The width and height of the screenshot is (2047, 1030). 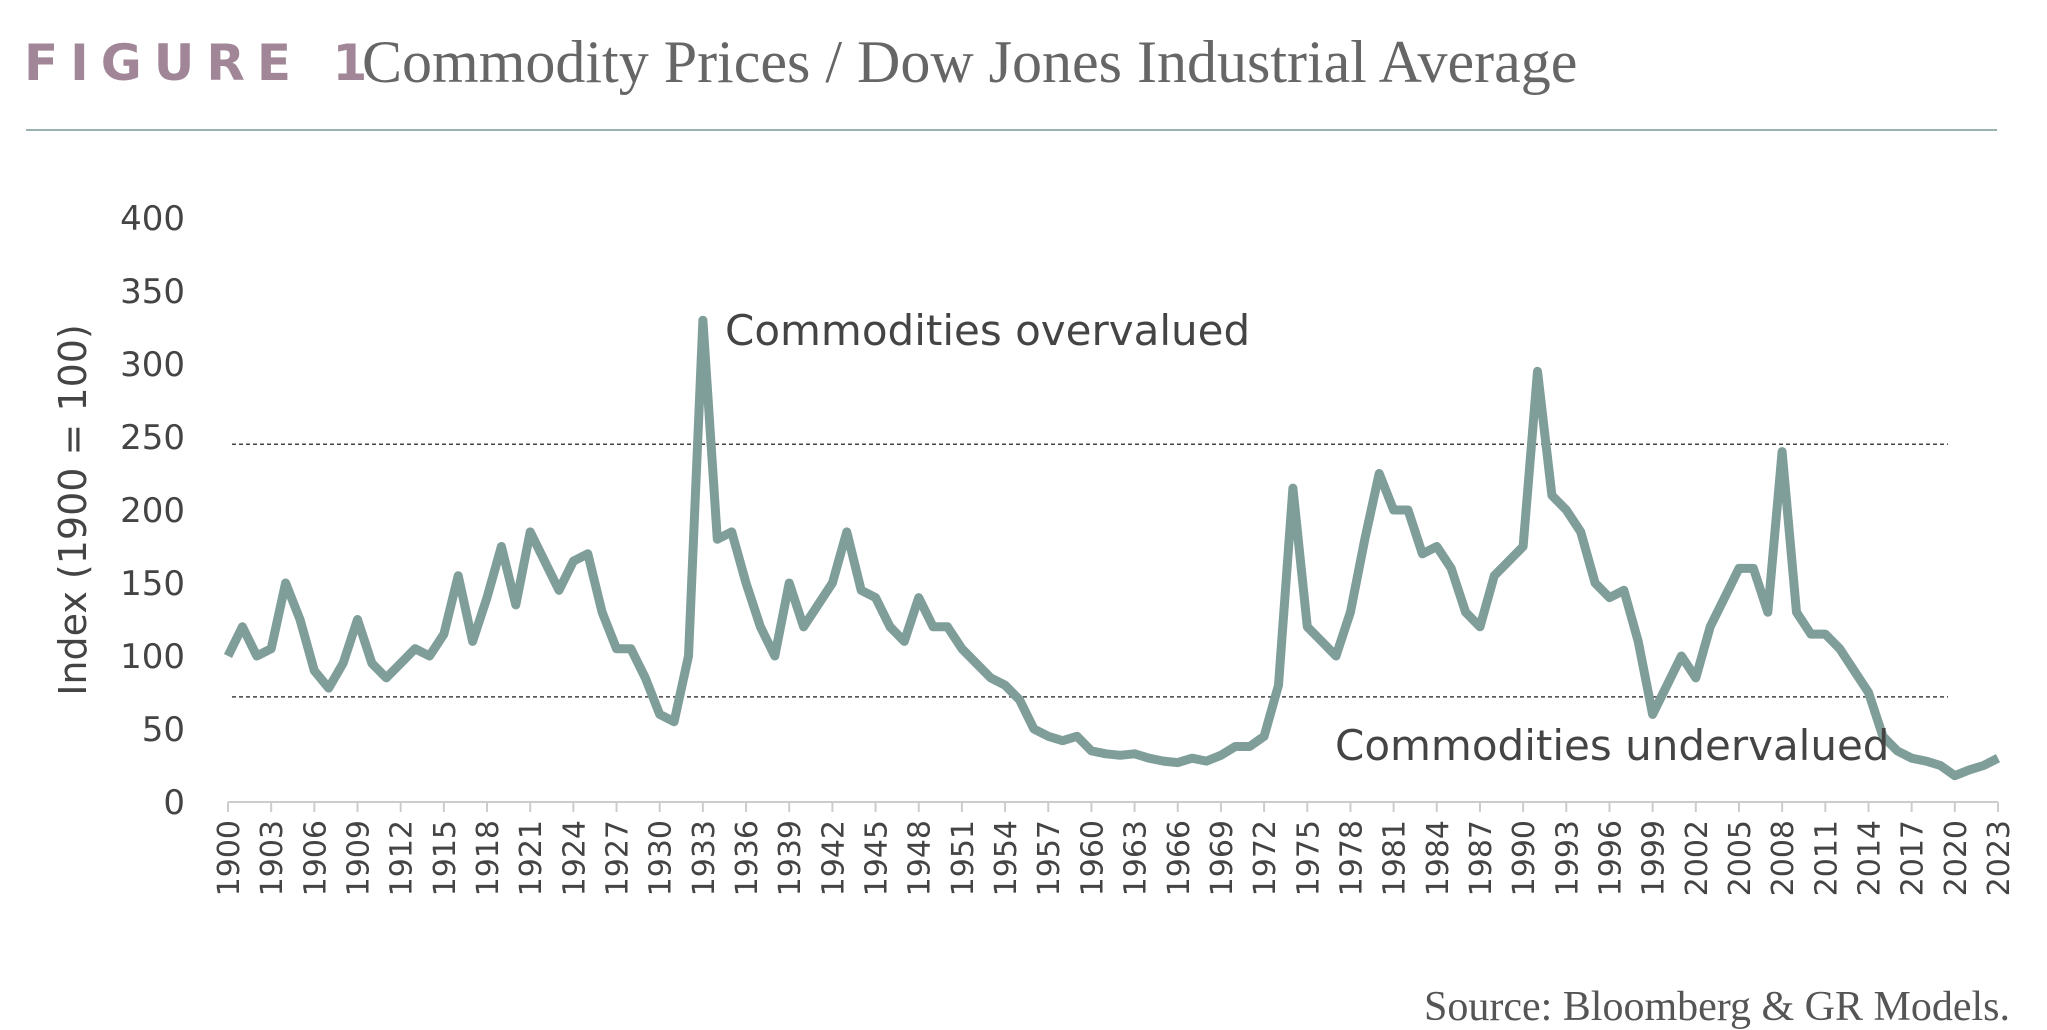 What do you see at coordinates (1351, 858) in the screenshot?
I see `x-tick-label: 1978` at bounding box center [1351, 858].